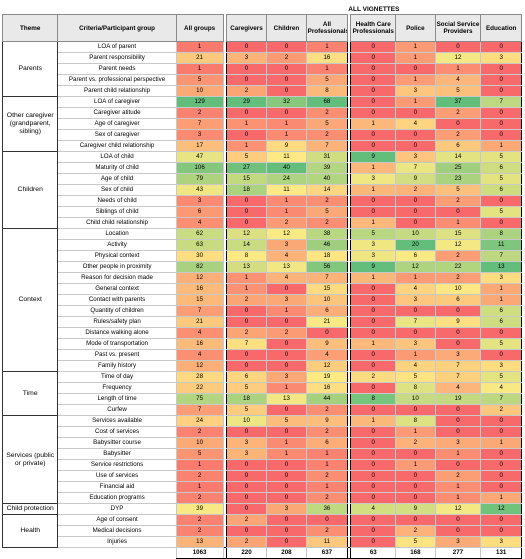 This screenshot has height=559, width=525. What do you see at coordinates (117, 421) in the screenshot?
I see `criteria-cell: Services available` at bounding box center [117, 421].